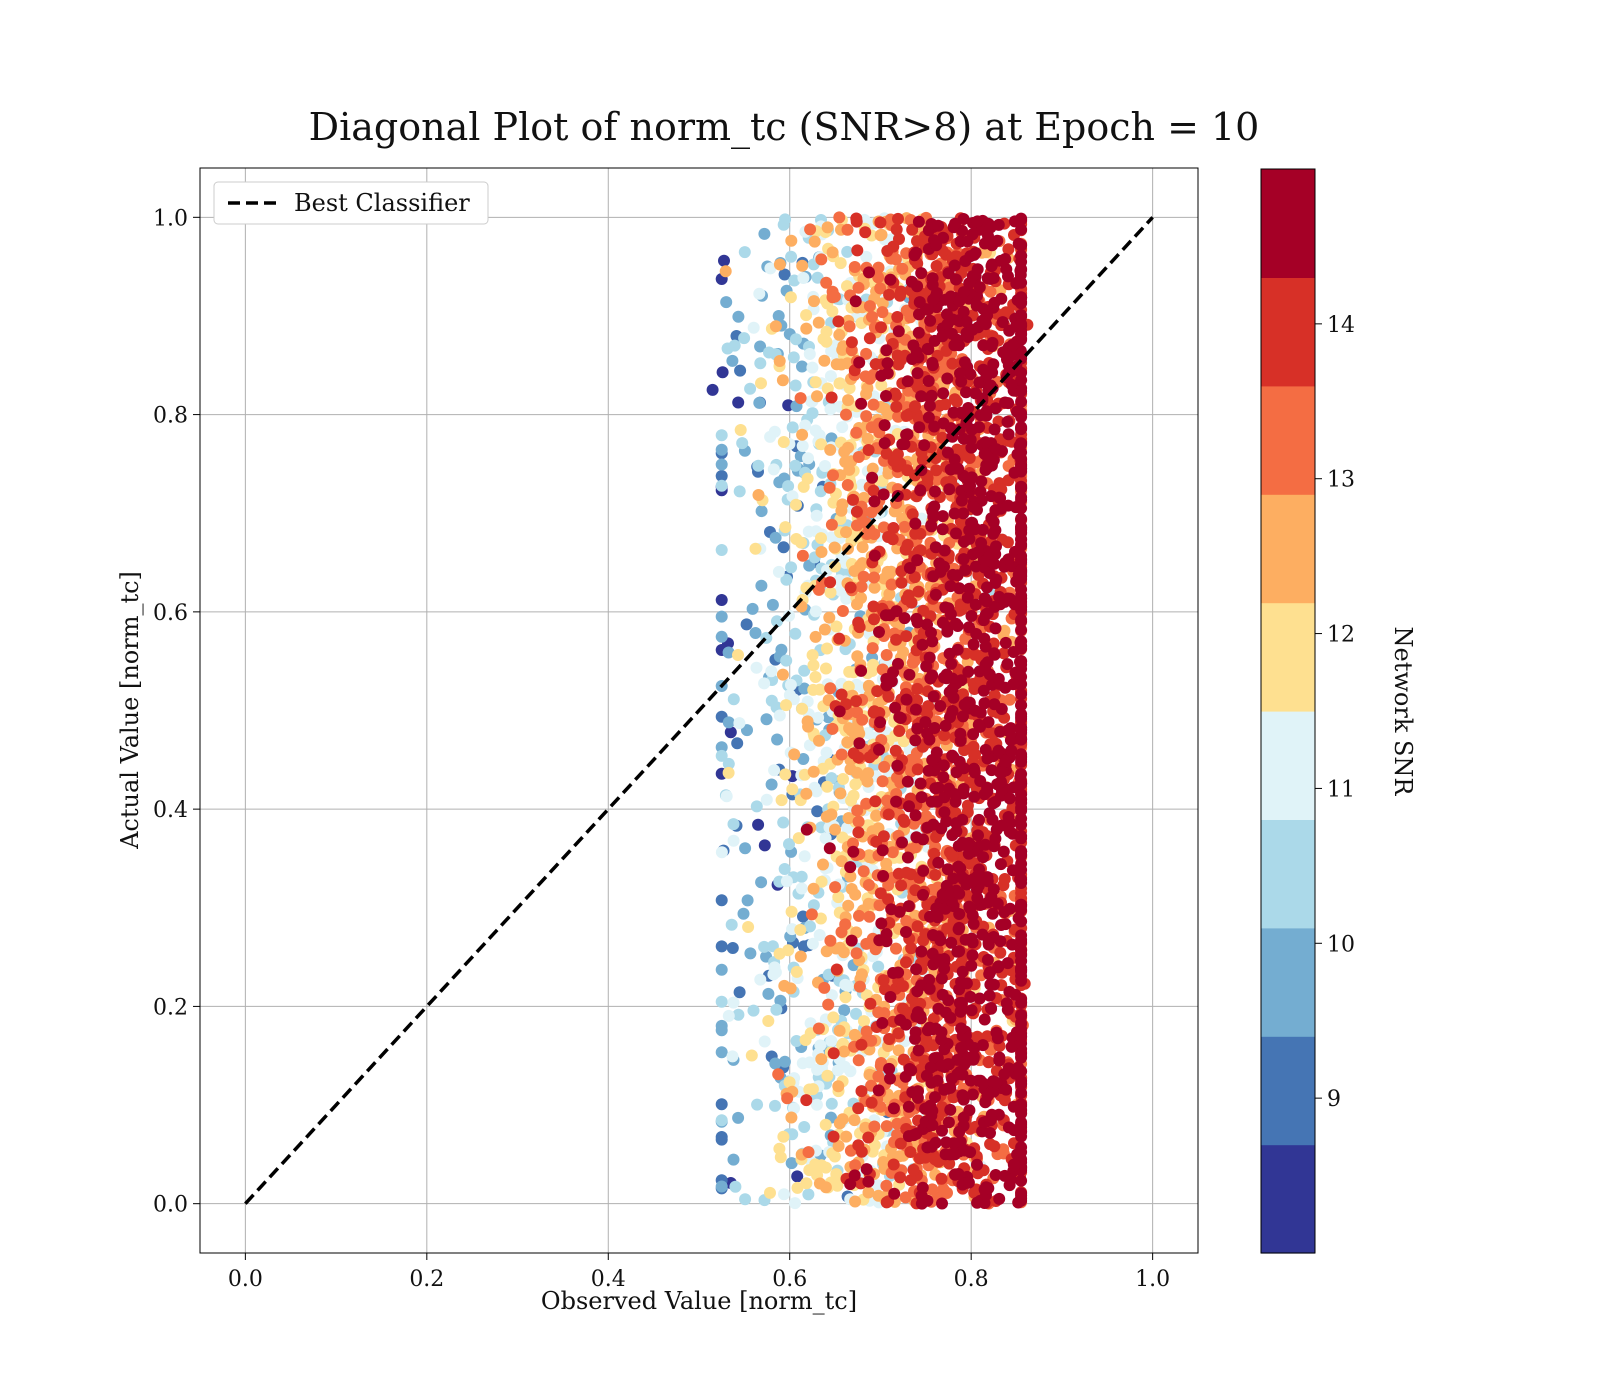 The height and width of the screenshot is (1400, 1600). I want to click on scatter-point-1966, so click(892, 852).